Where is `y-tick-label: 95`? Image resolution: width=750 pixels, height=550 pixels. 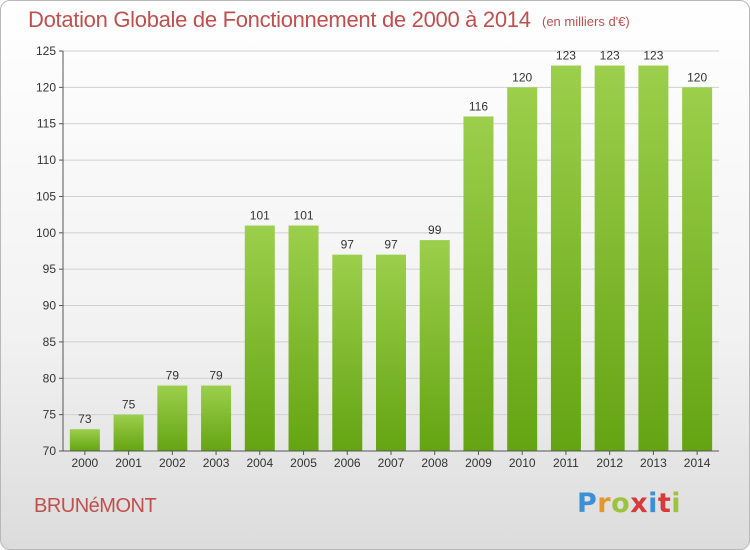
y-tick-label: 95 is located at coordinates (50, 269).